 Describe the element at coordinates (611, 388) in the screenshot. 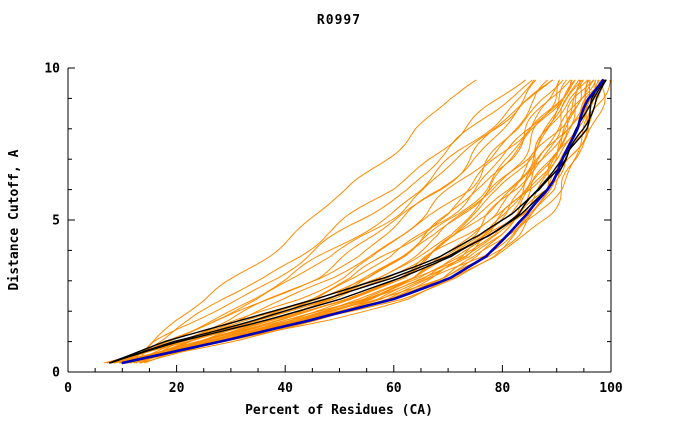

I see `x-tick-label: 100` at that location.